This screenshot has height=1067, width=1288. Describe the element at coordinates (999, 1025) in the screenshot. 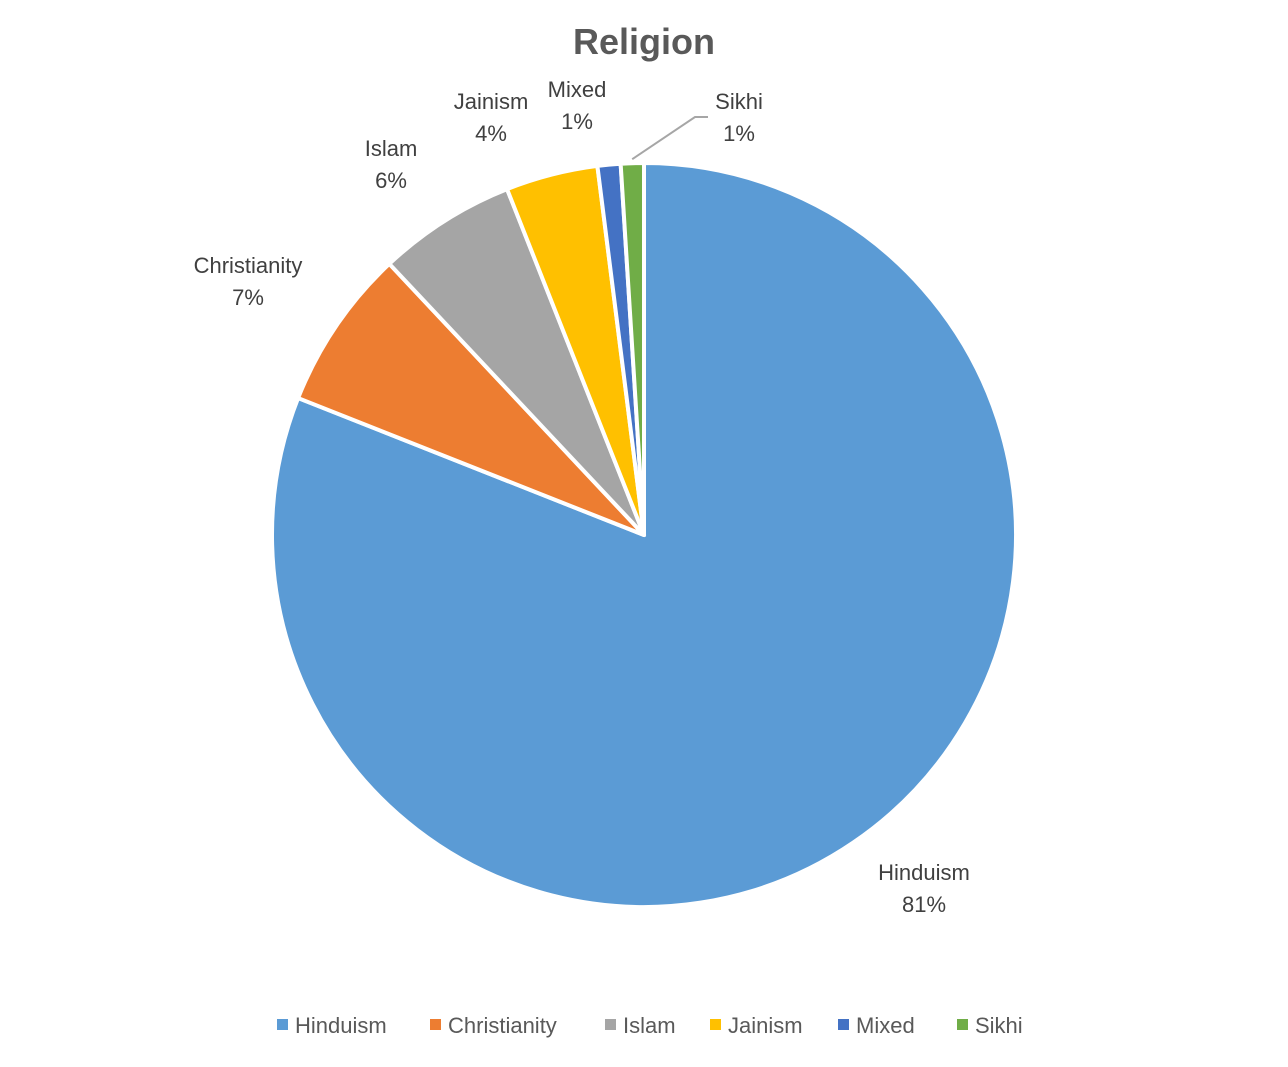

I see `legend-label-sikhi: Sikhi` at that location.